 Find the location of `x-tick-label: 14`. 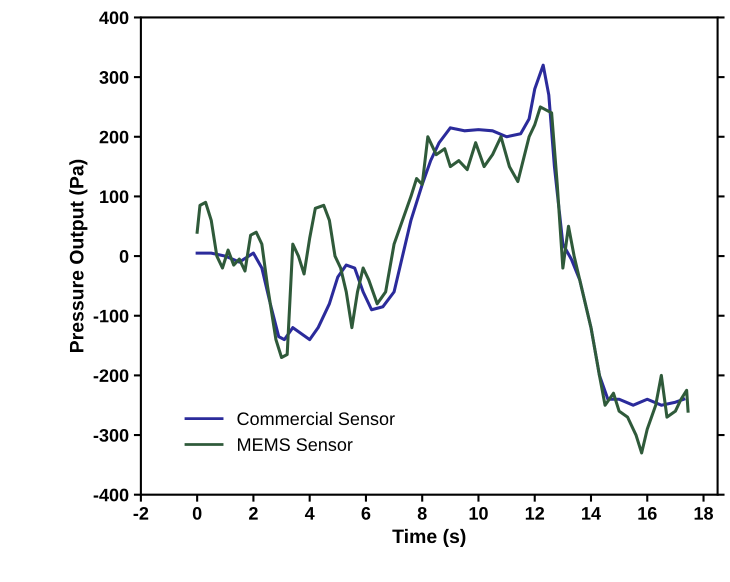

x-tick-label: 14 is located at coordinates (591, 513).